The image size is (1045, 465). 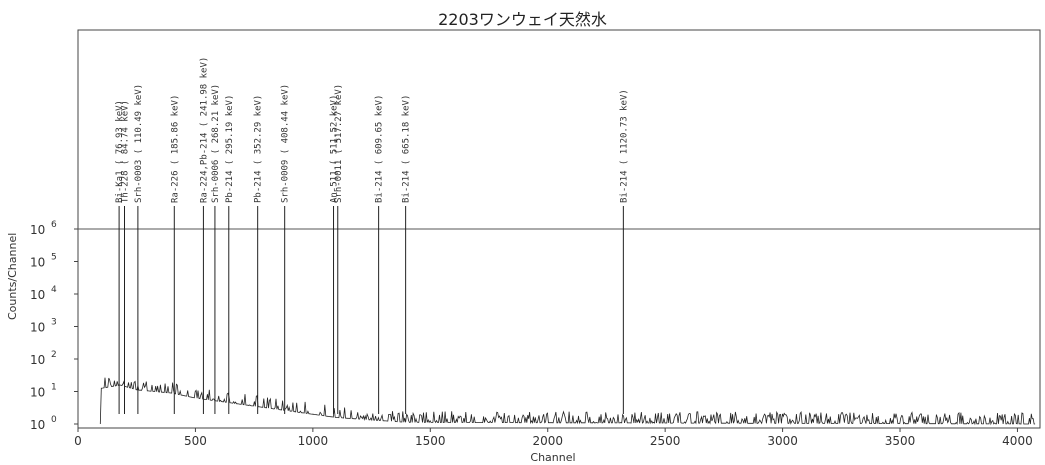 I want to click on x-tick-label: 3000, so click(x=782, y=441).